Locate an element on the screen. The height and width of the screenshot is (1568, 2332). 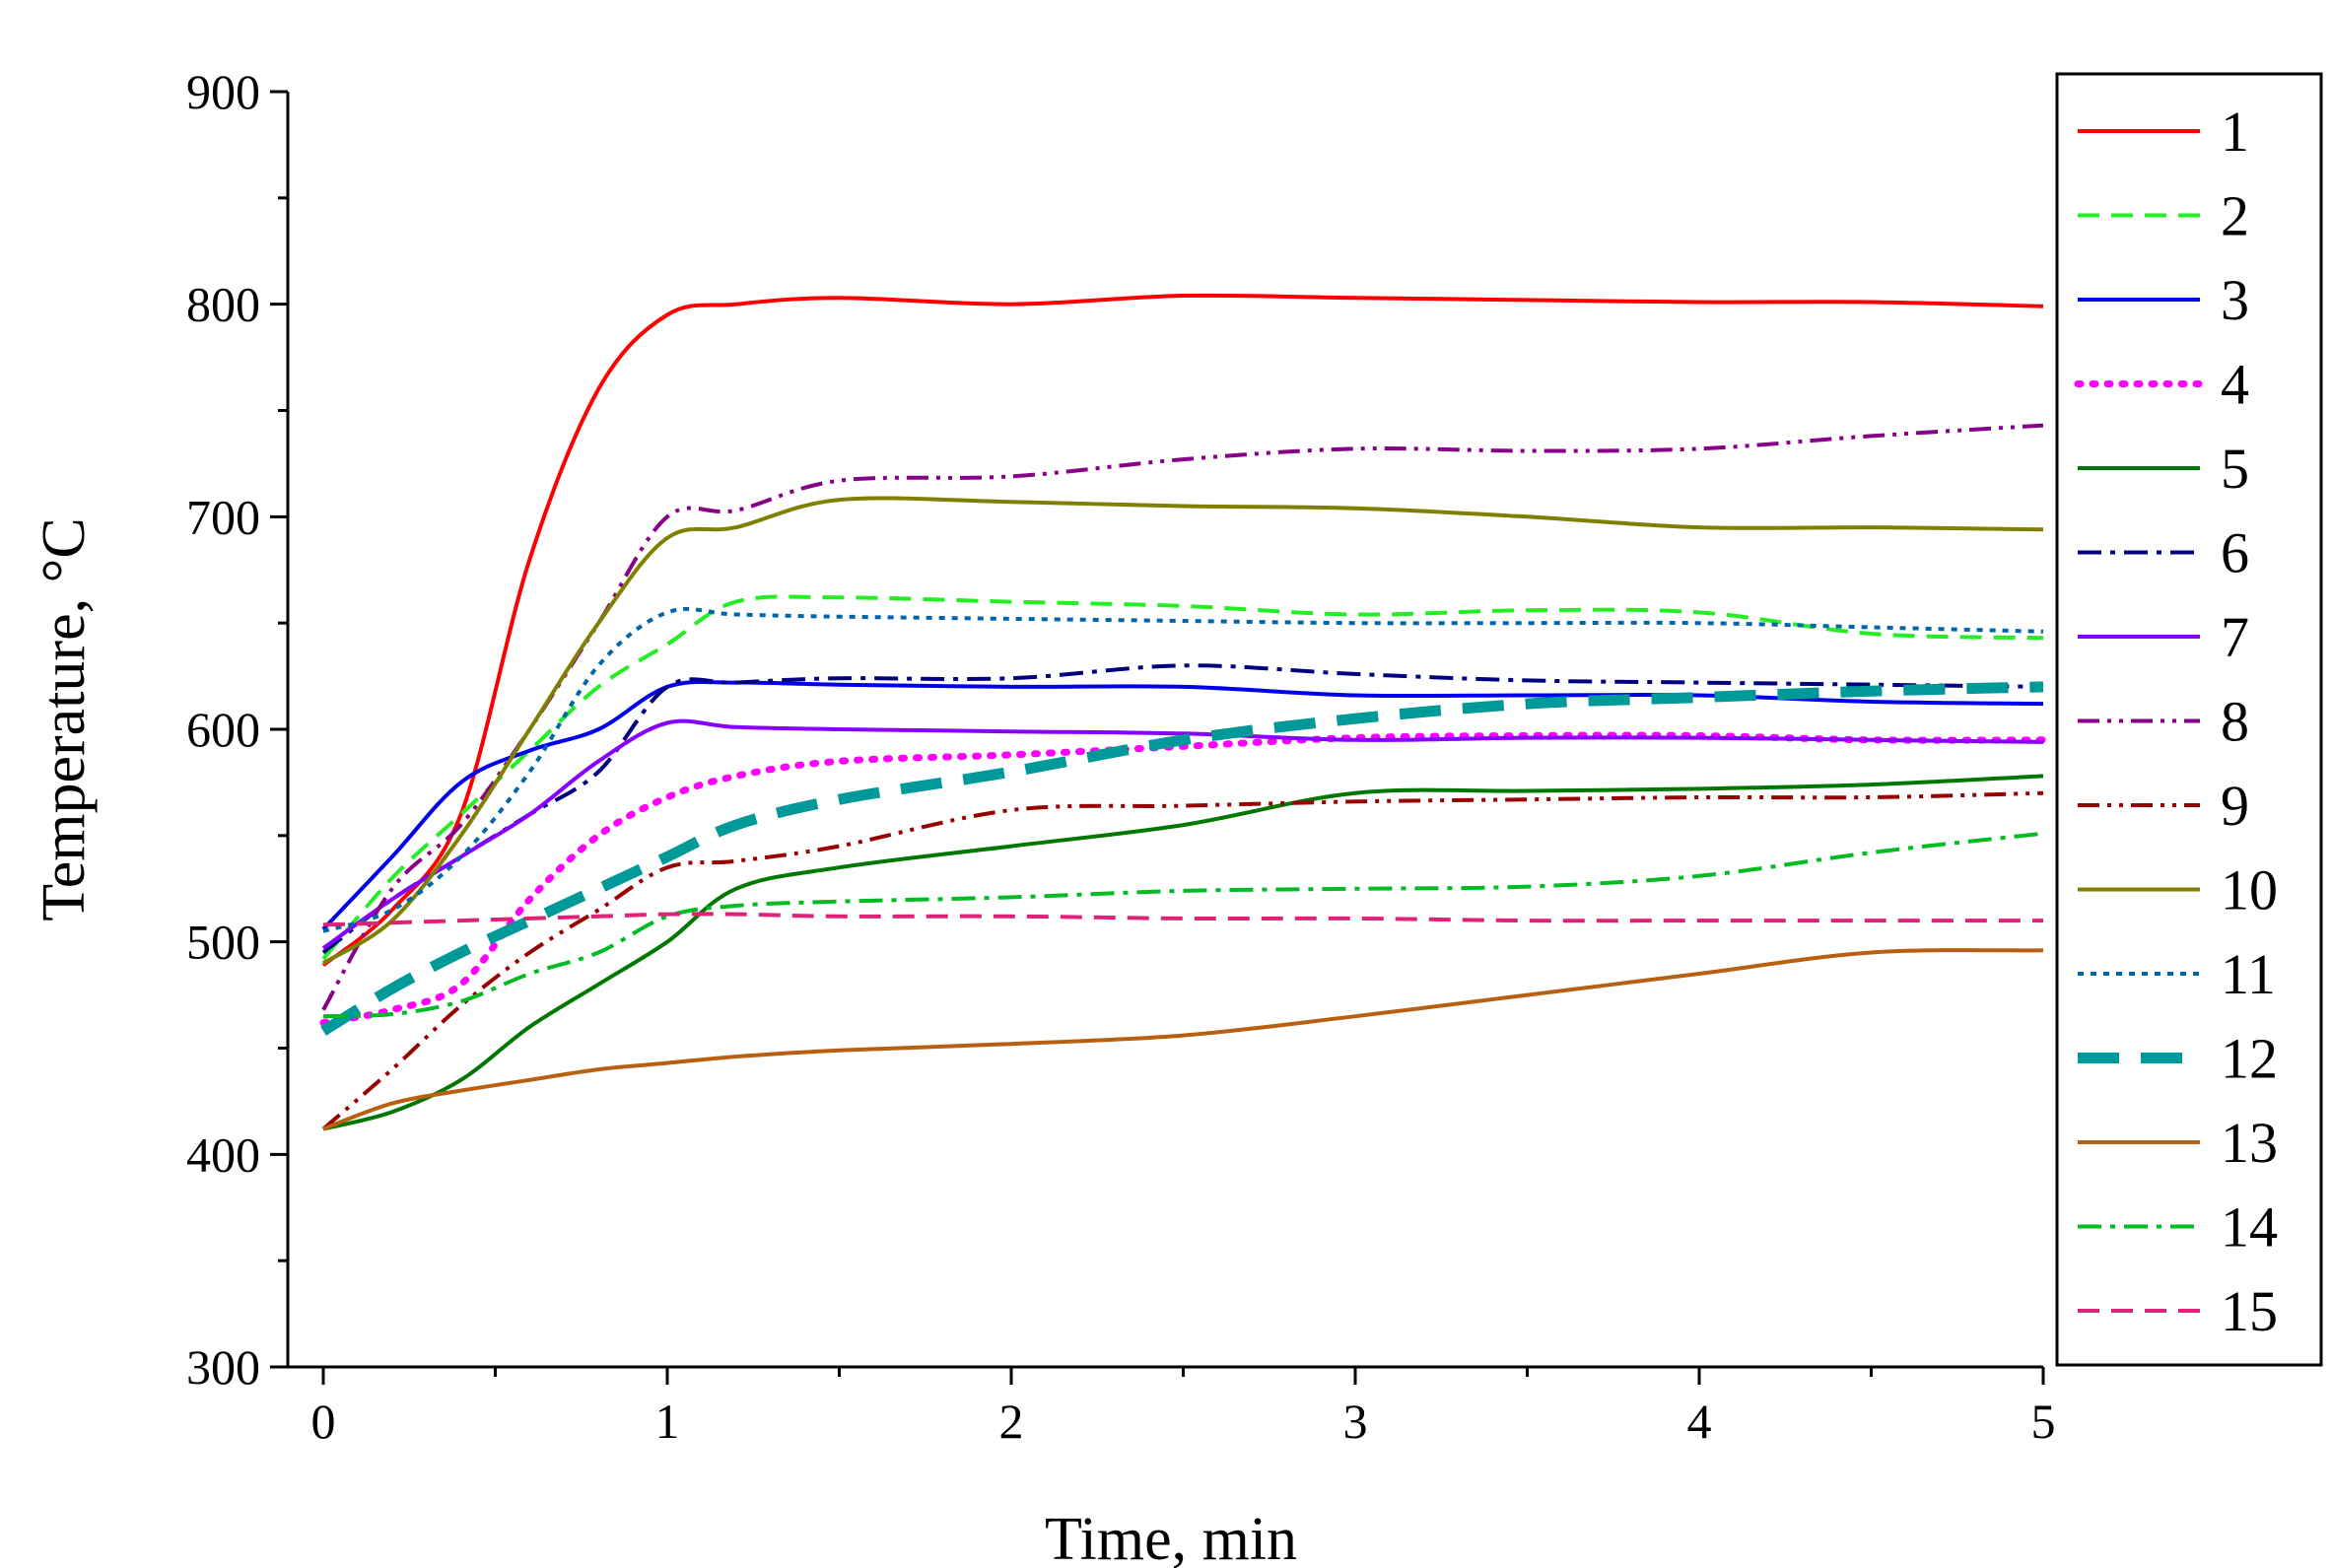
y-tick-label: 800 is located at coordinates (223, 304).